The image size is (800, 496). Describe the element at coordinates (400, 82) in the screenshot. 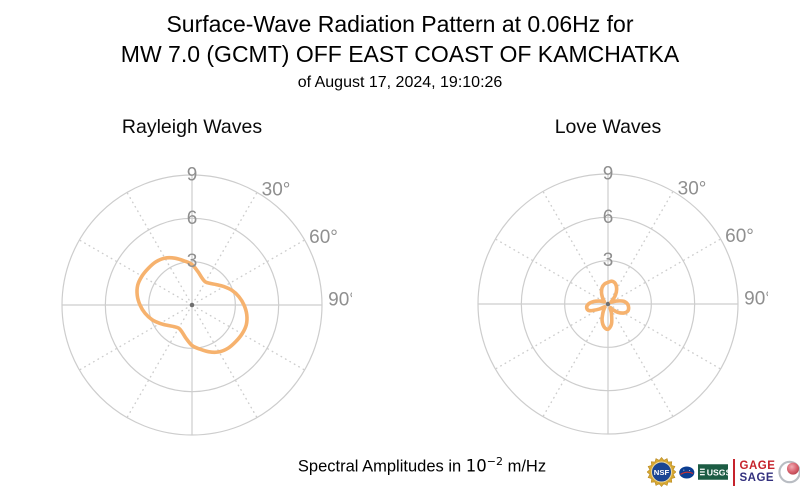

I see `main-title-line3: of August 17, 2024, 19:10:26` at that location.